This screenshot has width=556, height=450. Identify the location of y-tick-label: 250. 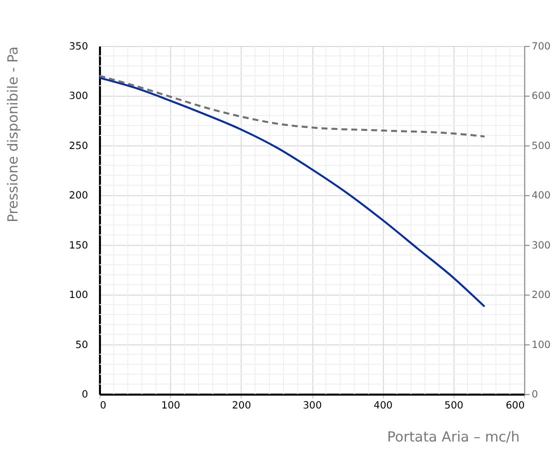
(78, 146).